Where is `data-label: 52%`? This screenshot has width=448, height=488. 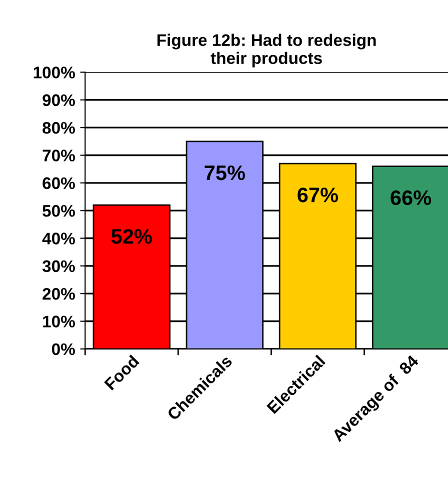 data-label: 52% is located at coordinates (131, 236).